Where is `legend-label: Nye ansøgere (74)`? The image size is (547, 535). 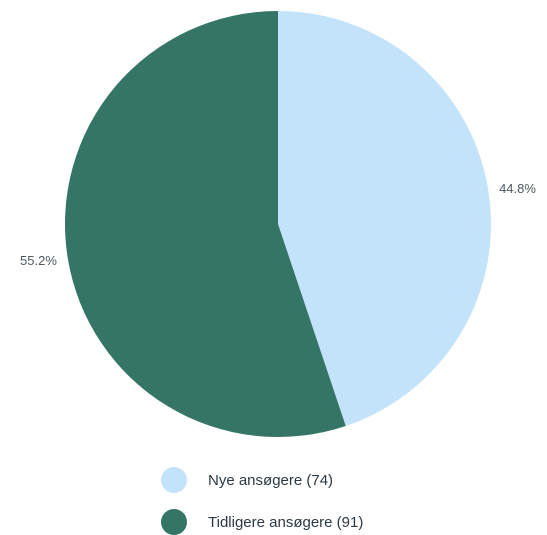 legend-label: Nye ansøgere (74) is located at coordinates (270, 480).